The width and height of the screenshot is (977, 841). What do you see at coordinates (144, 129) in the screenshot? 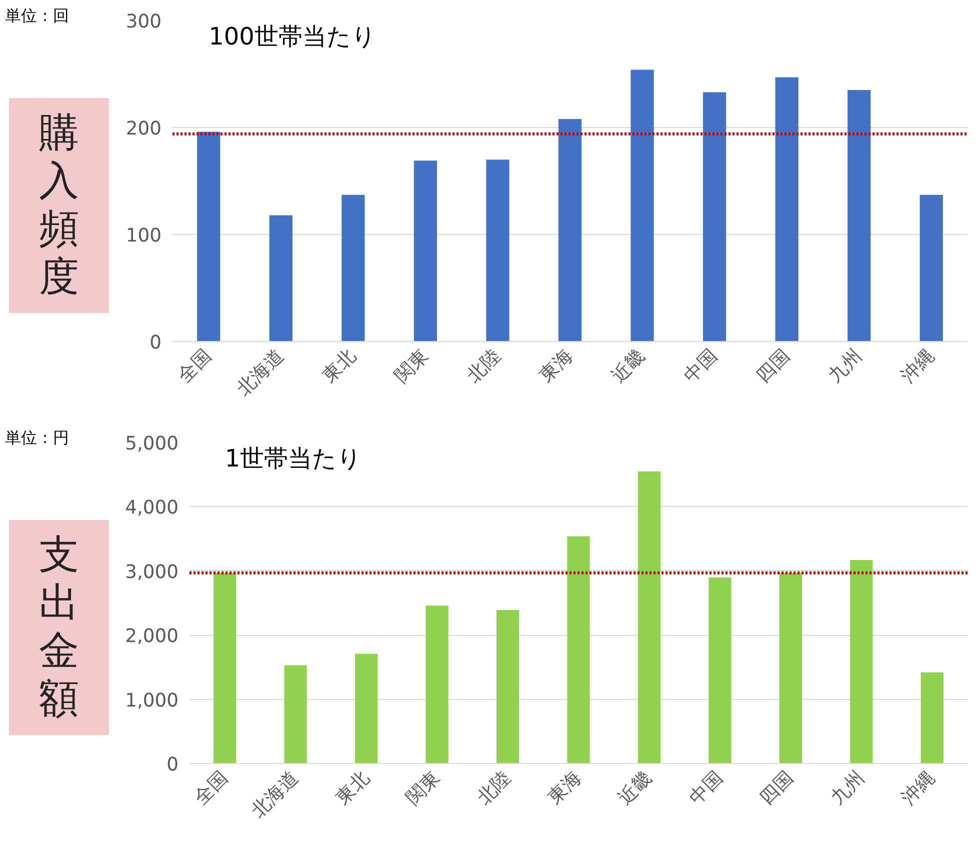
I see `y-tick-label: 200` at bounding box center [144, 129].